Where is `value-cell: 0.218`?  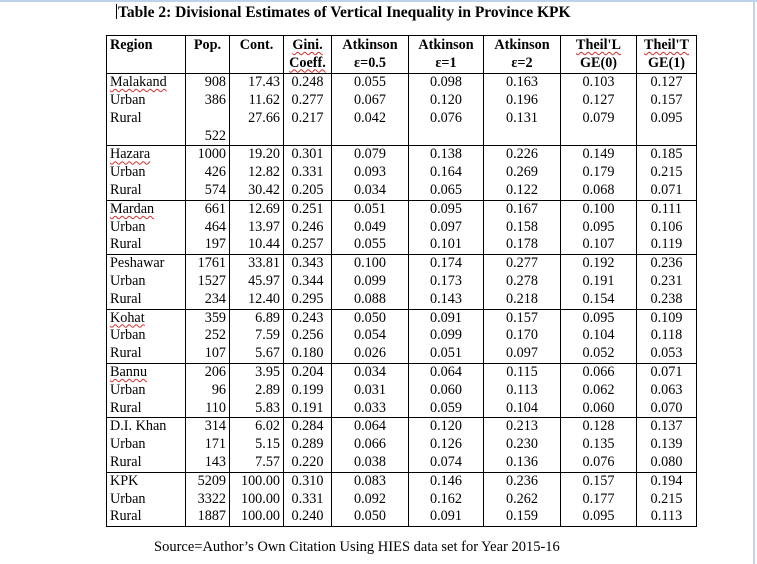
value-cell: 0.218 is located at coordinates (522, 300).